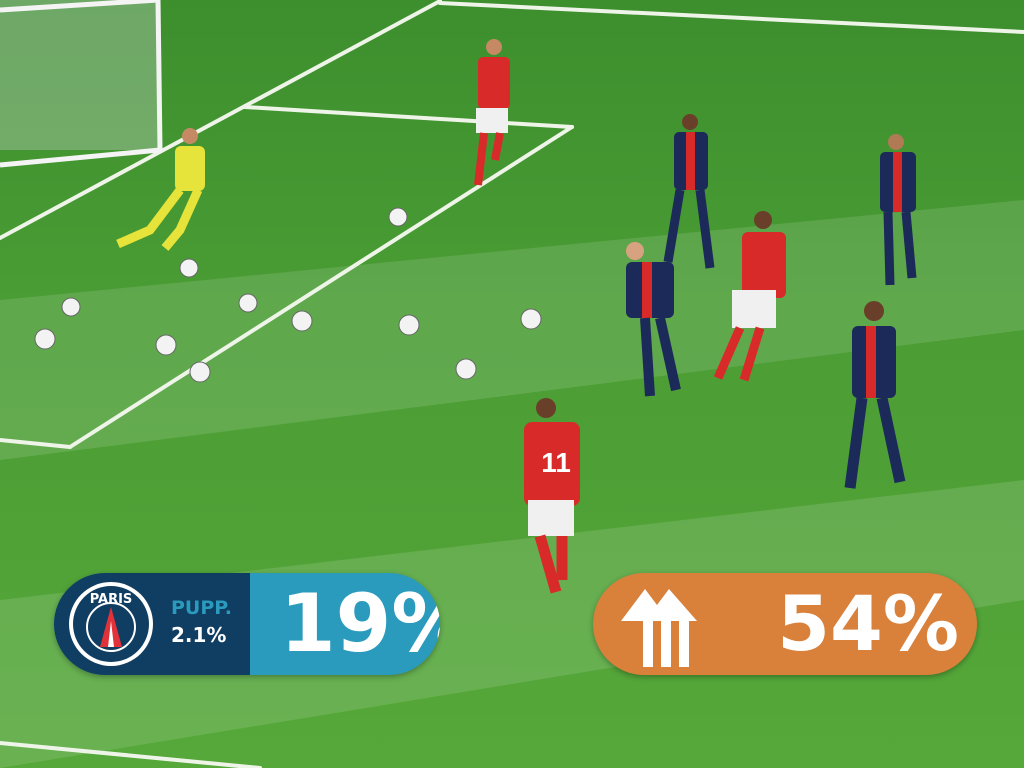 The width and height of the screenshot is (1024, 768). I want to click on psg-percentage: 19%, so click(360, 623).